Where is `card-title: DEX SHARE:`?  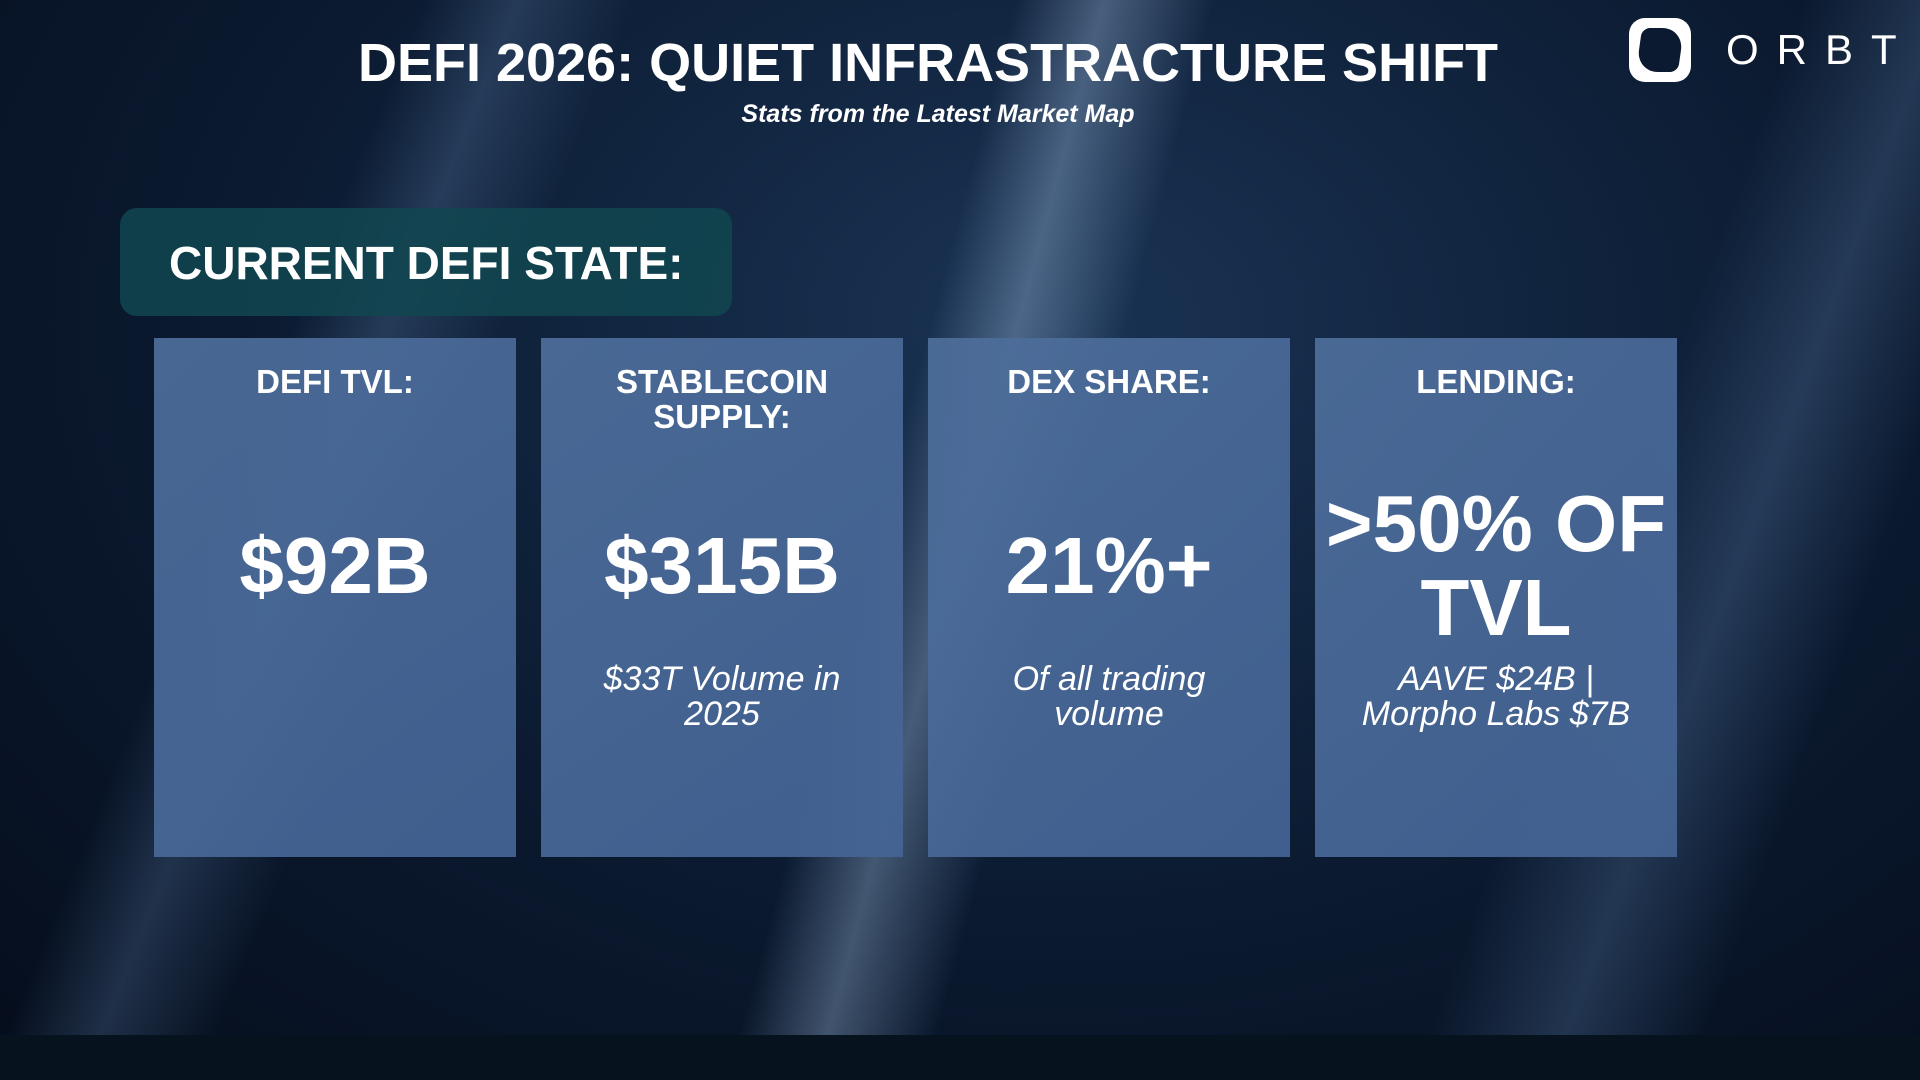 card-title: DEX SHARE: is located at coordinates (1109, 381).